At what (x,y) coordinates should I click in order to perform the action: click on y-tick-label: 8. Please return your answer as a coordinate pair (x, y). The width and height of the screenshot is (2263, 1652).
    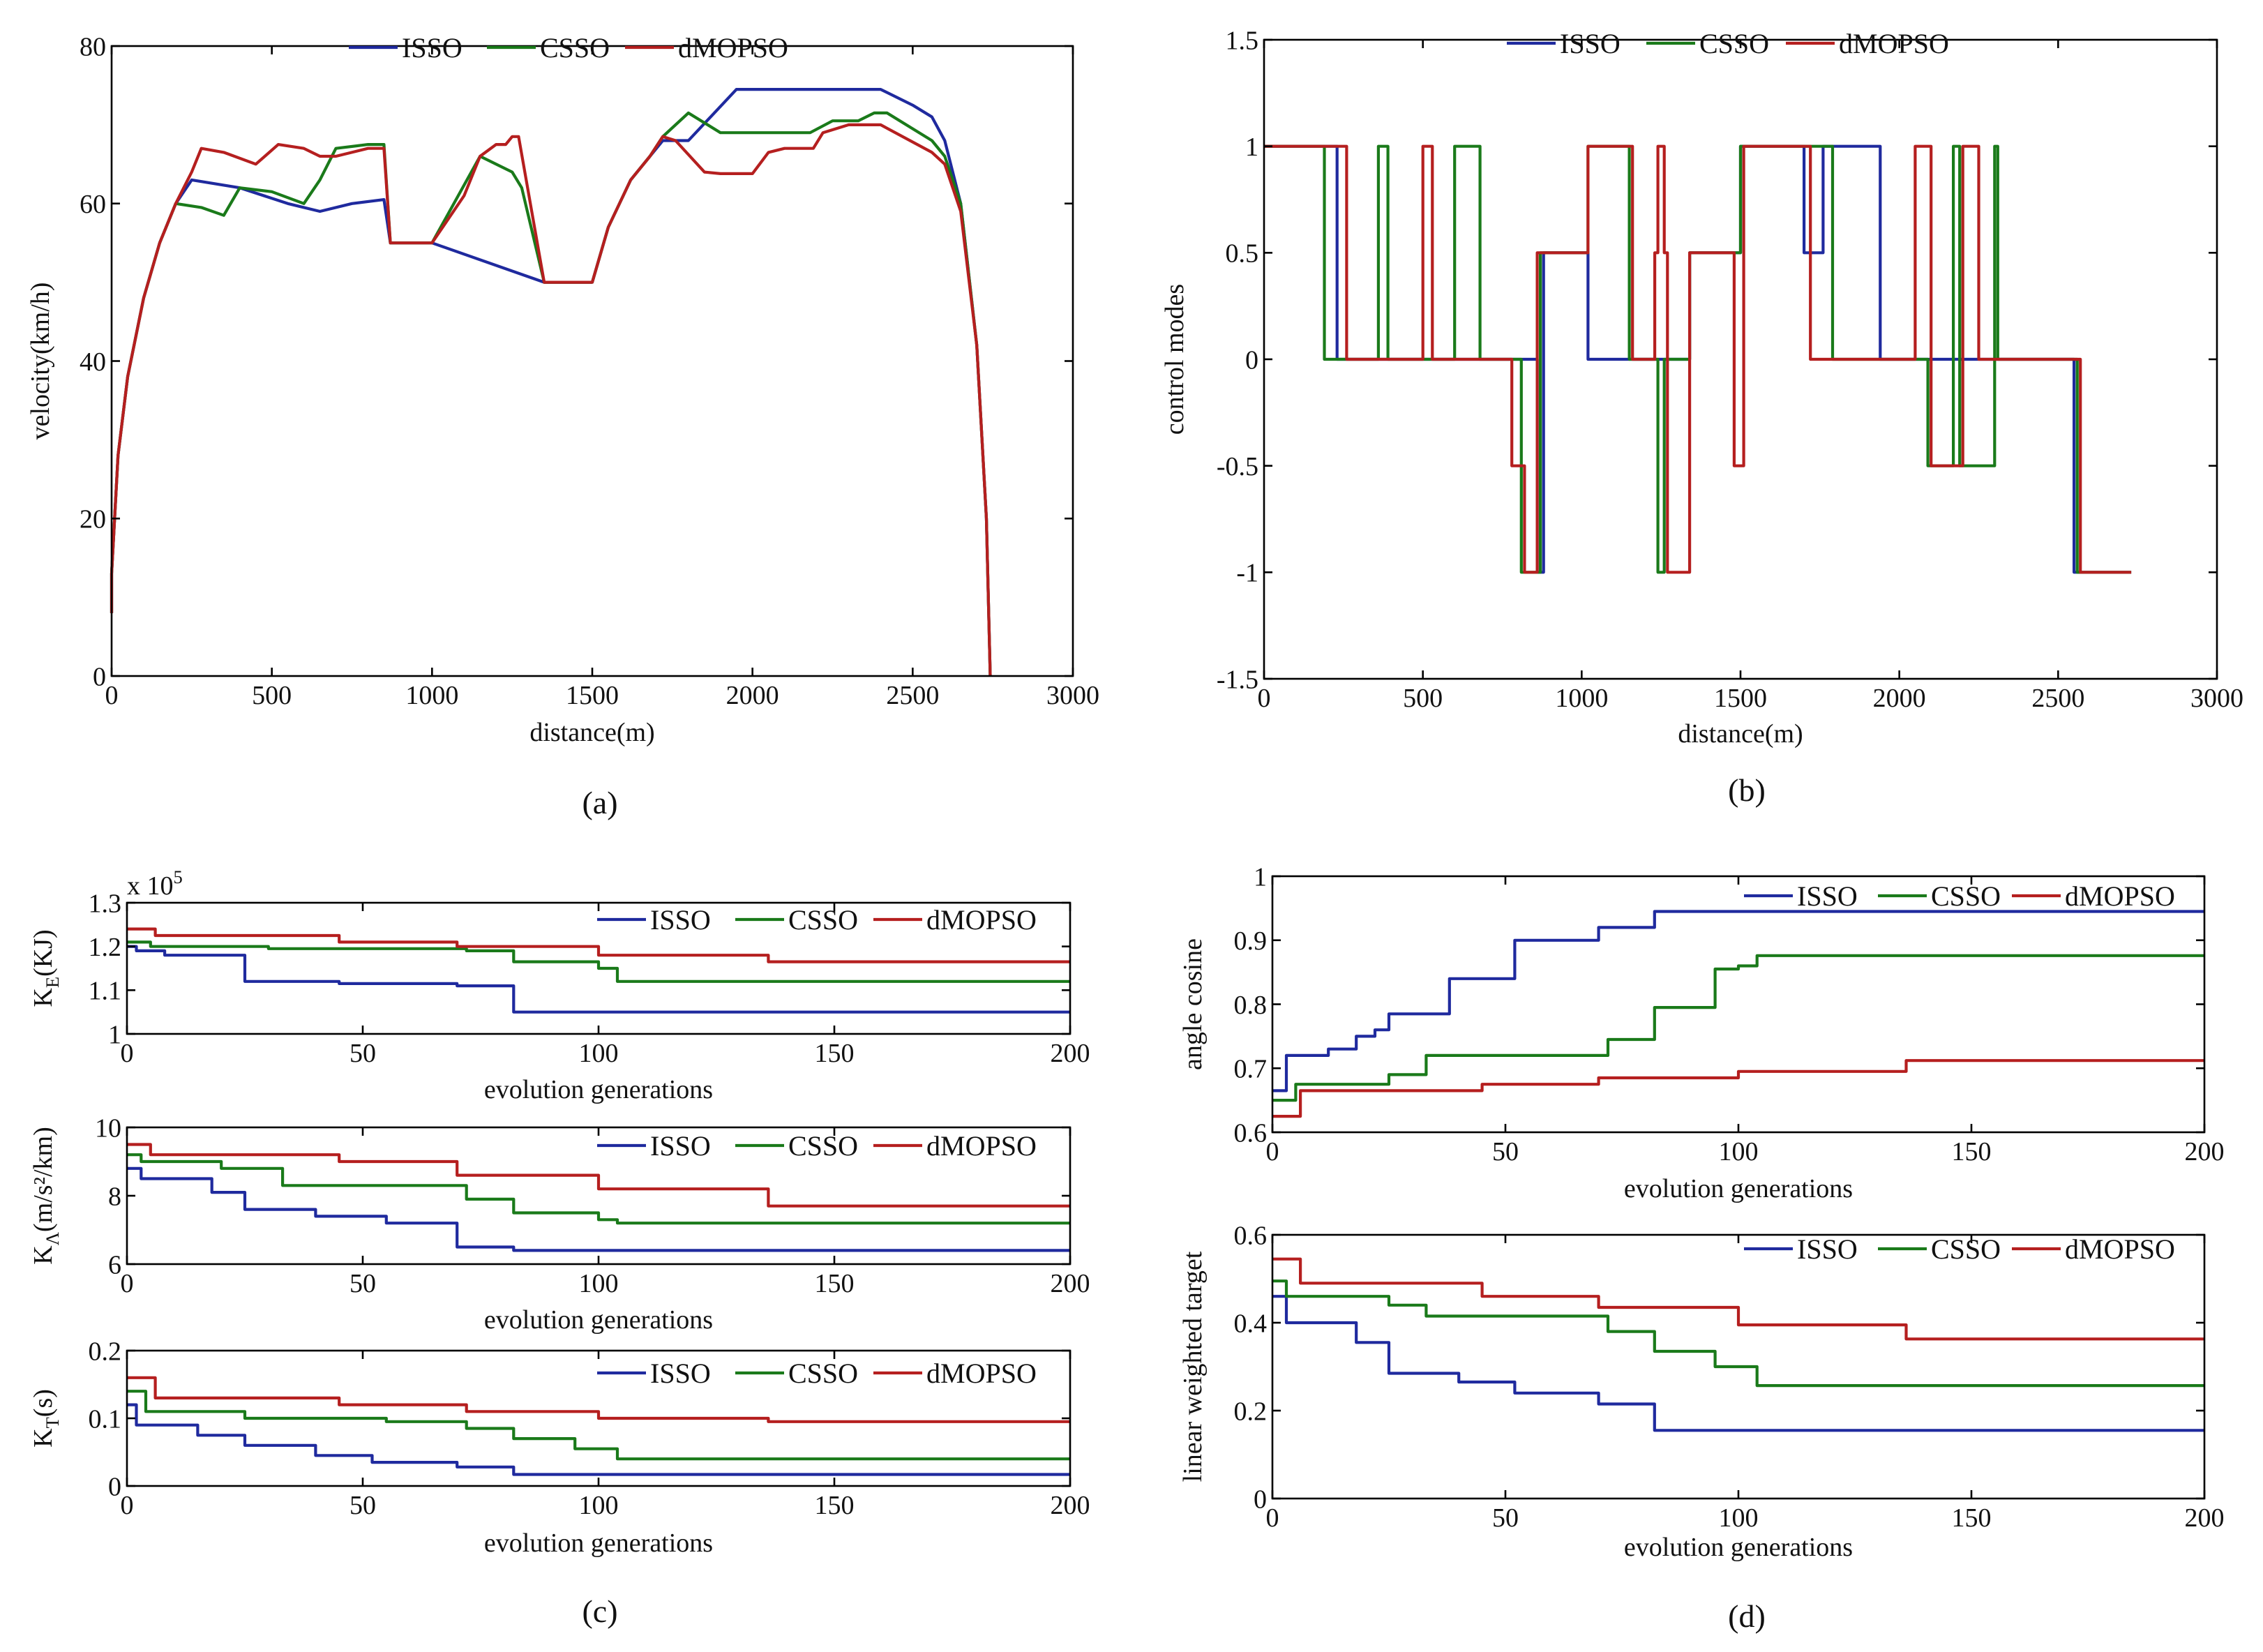
    Looking at the image, I should click on (114, 1196).